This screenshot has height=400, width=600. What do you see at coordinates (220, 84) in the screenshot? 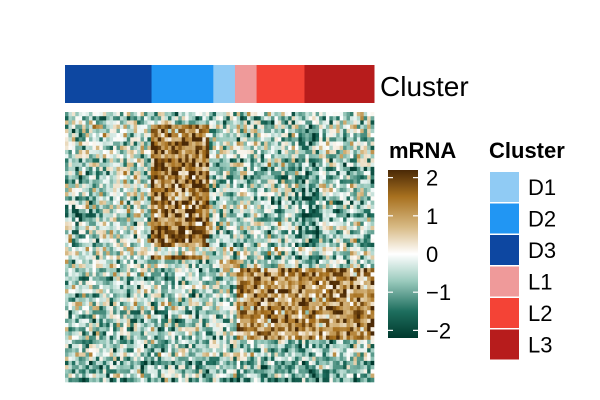
I see `cluster-annotation-bar` at bounding box center [220, 84].